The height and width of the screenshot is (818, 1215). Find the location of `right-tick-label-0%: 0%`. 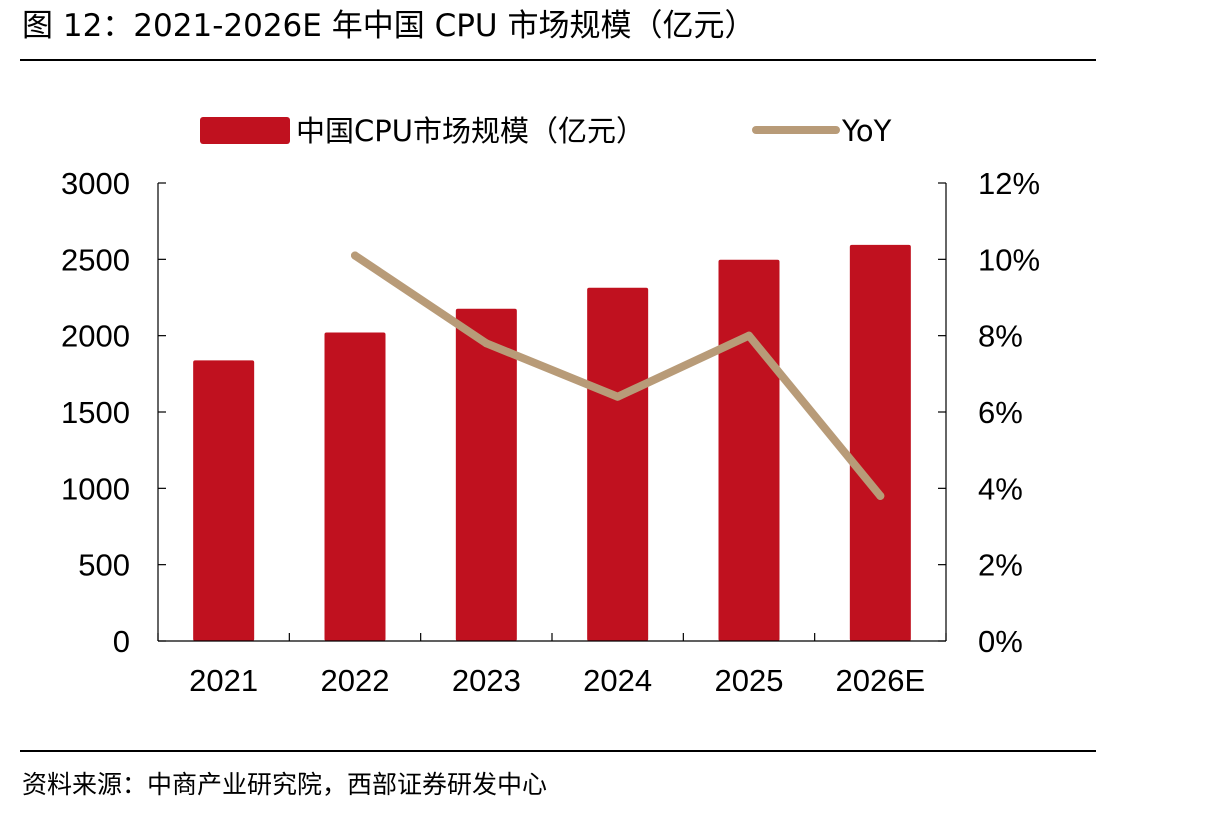

right-tick-label-0%: 0% is located at coordinates (1000, 641).